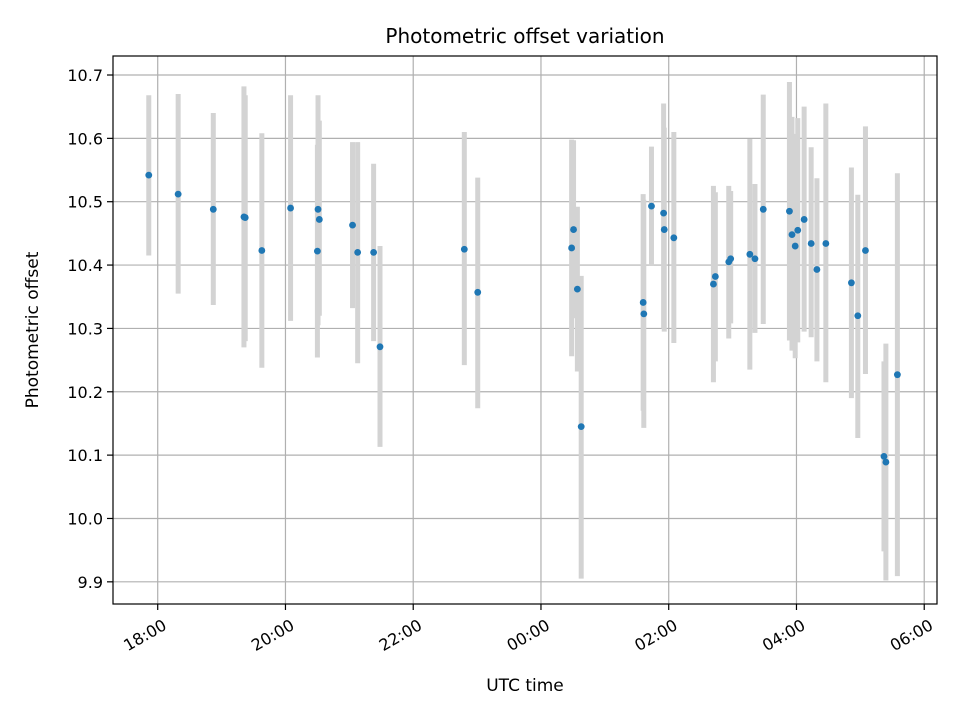  Describe the element at coordinates (85, 75) in the screenshot. I see `y-tick-label: 10.7` at that location.